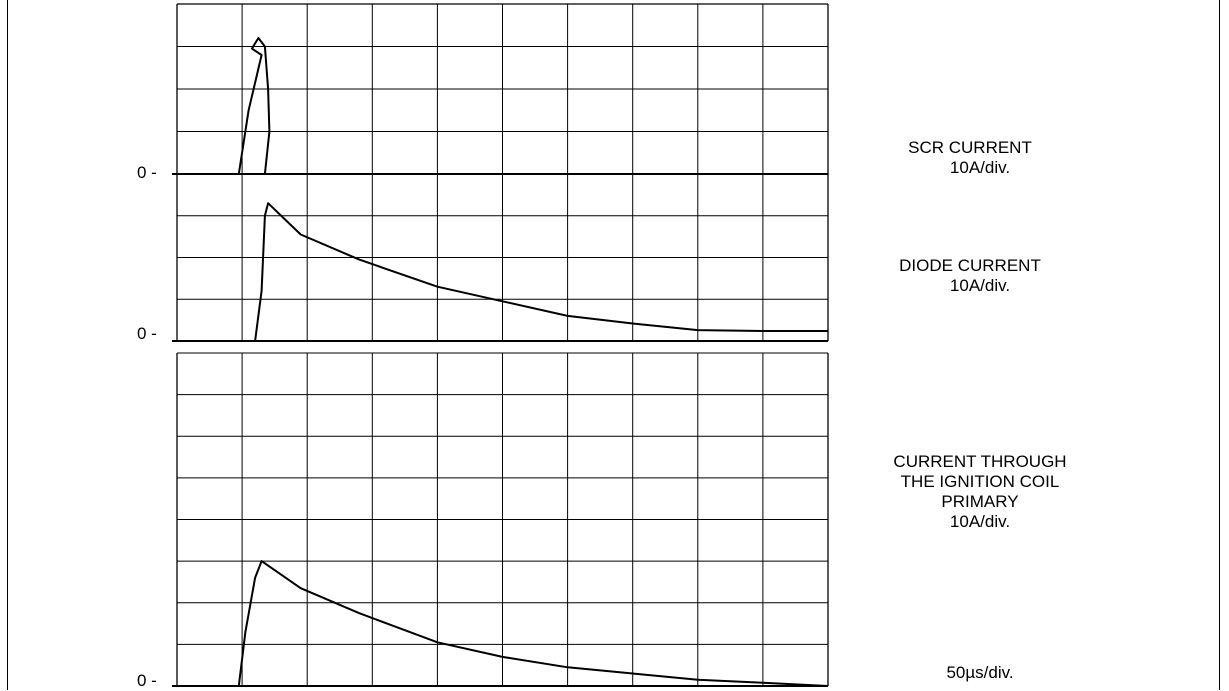  What do you see at coordinates (980, 285) in the screenshot?
I see `diode-current-scale: 10A/div.` at bounding box center [980, 285].